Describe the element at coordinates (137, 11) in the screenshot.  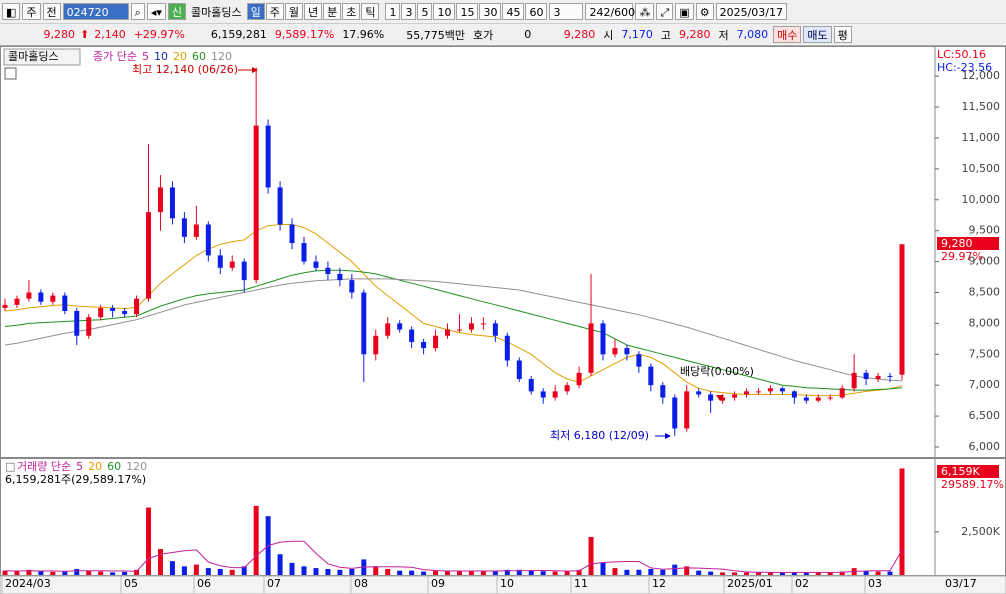
I see `search: ⌕` at that location.